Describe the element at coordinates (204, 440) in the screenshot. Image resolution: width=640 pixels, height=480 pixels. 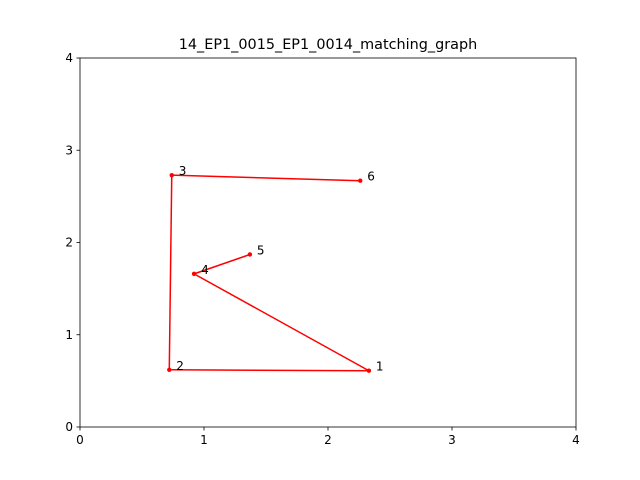
I see `x-tick-label: 1` at that location.